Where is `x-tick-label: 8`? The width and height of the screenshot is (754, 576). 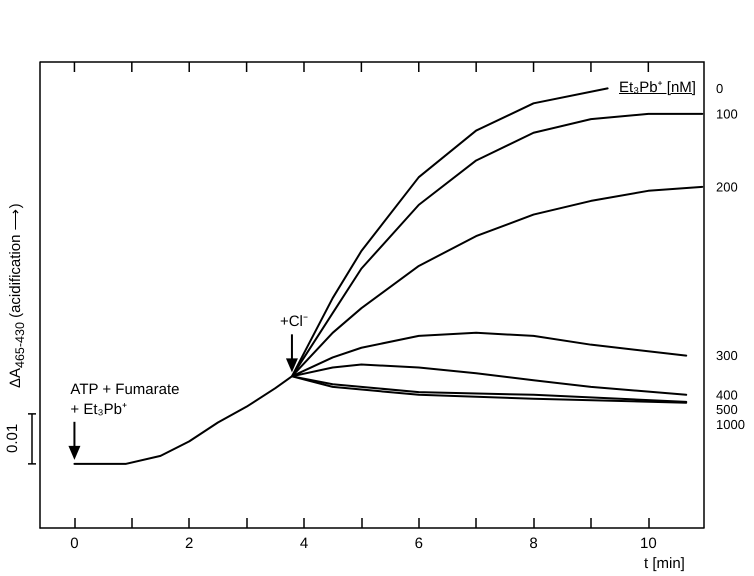
x-tick-label: 8 is located at coordinates (533, 543).